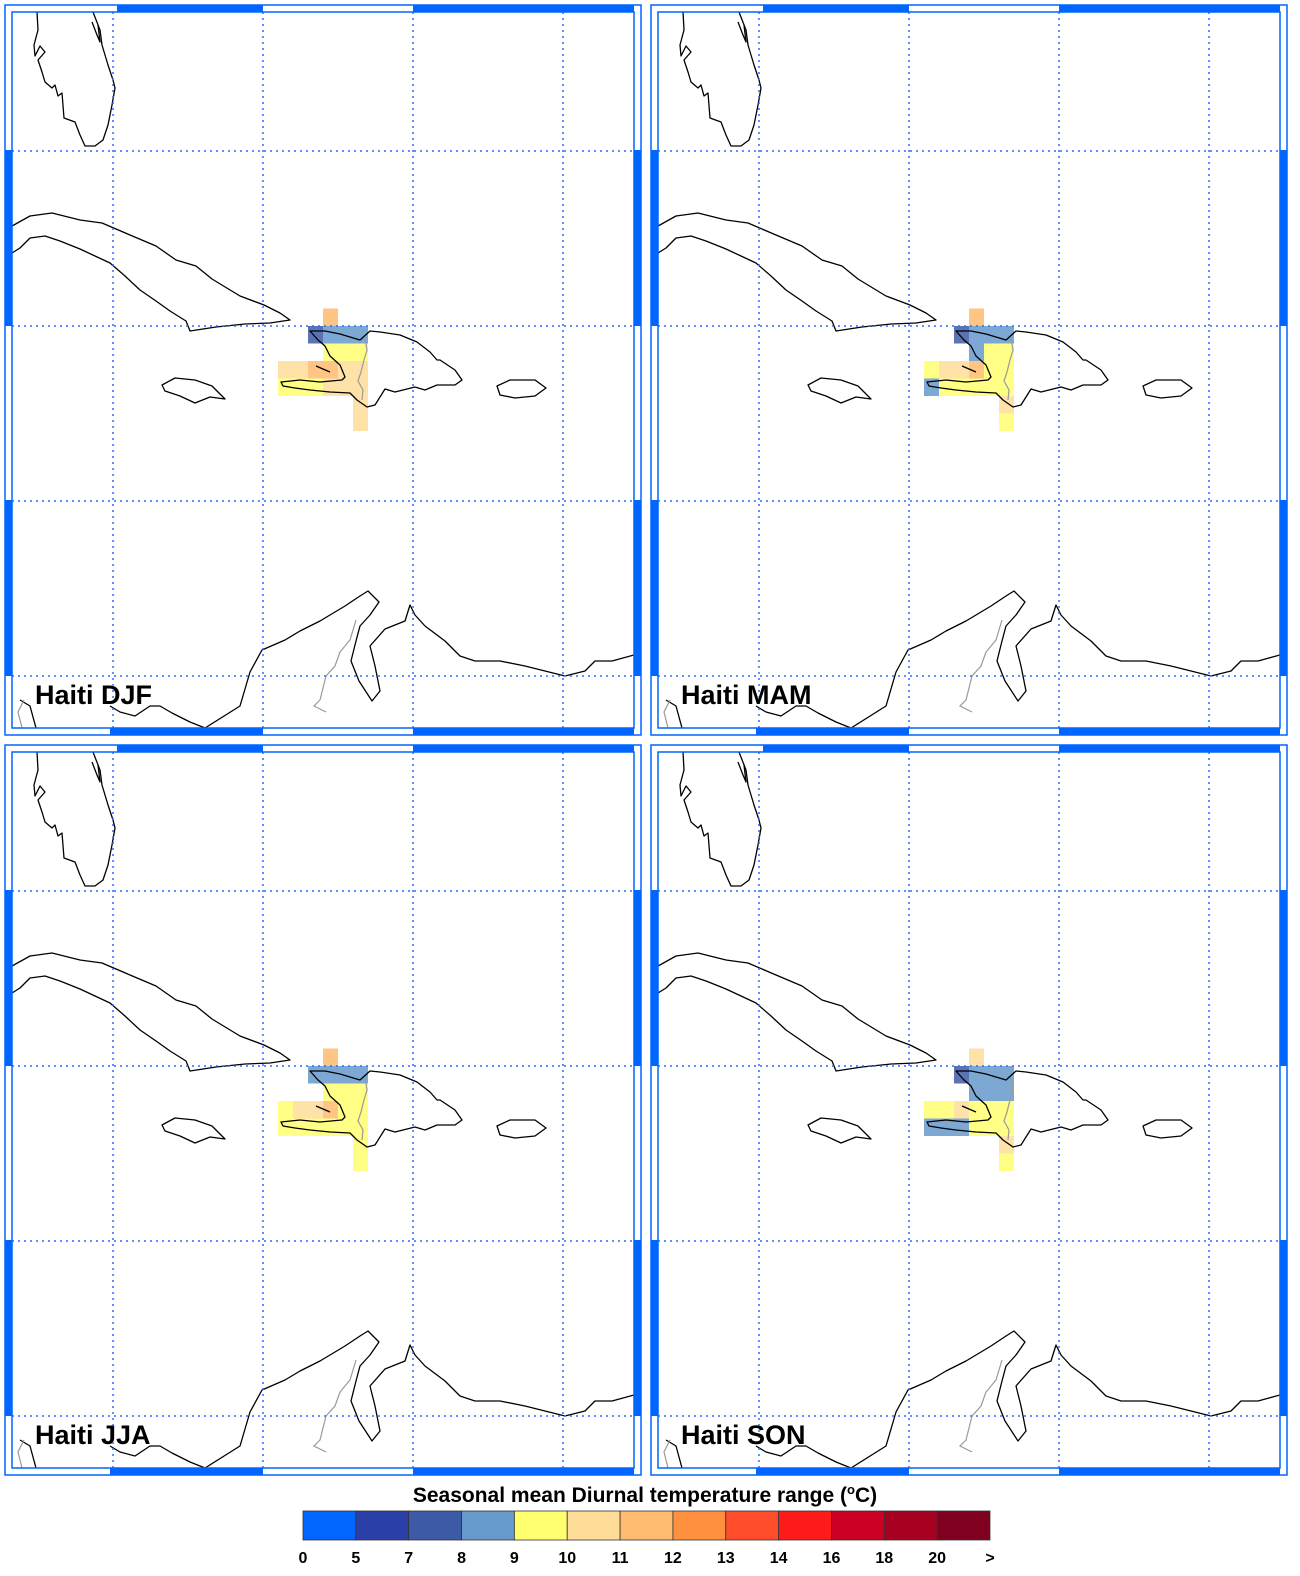 The width and height of the screenshot is (1300, 1576). Describe the element at coordinates (355, 1558) in the screenshot. I see `colorbar-tick-label: 5` at that location.